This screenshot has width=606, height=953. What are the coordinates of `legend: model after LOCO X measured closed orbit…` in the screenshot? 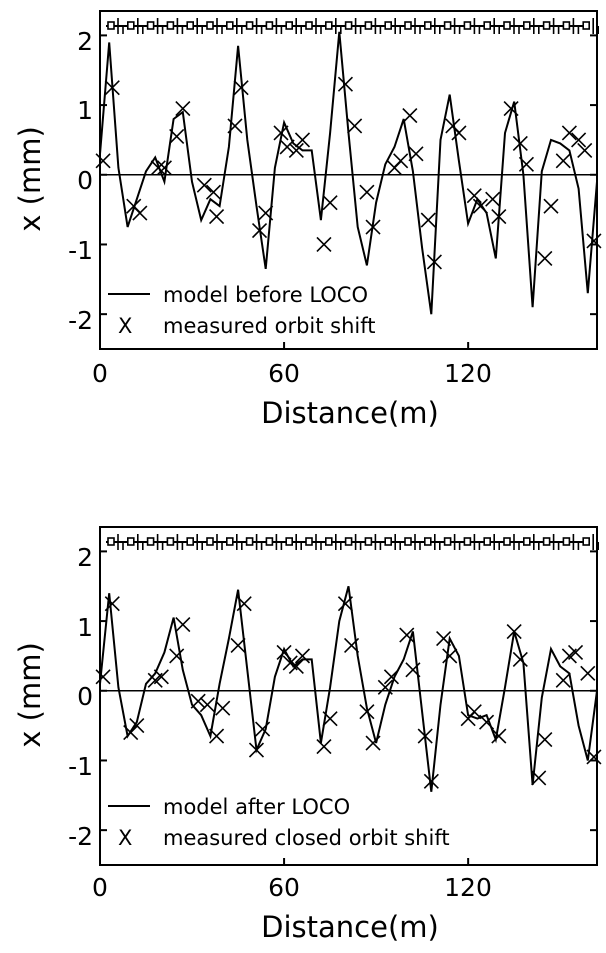 It's located at (279, 822).